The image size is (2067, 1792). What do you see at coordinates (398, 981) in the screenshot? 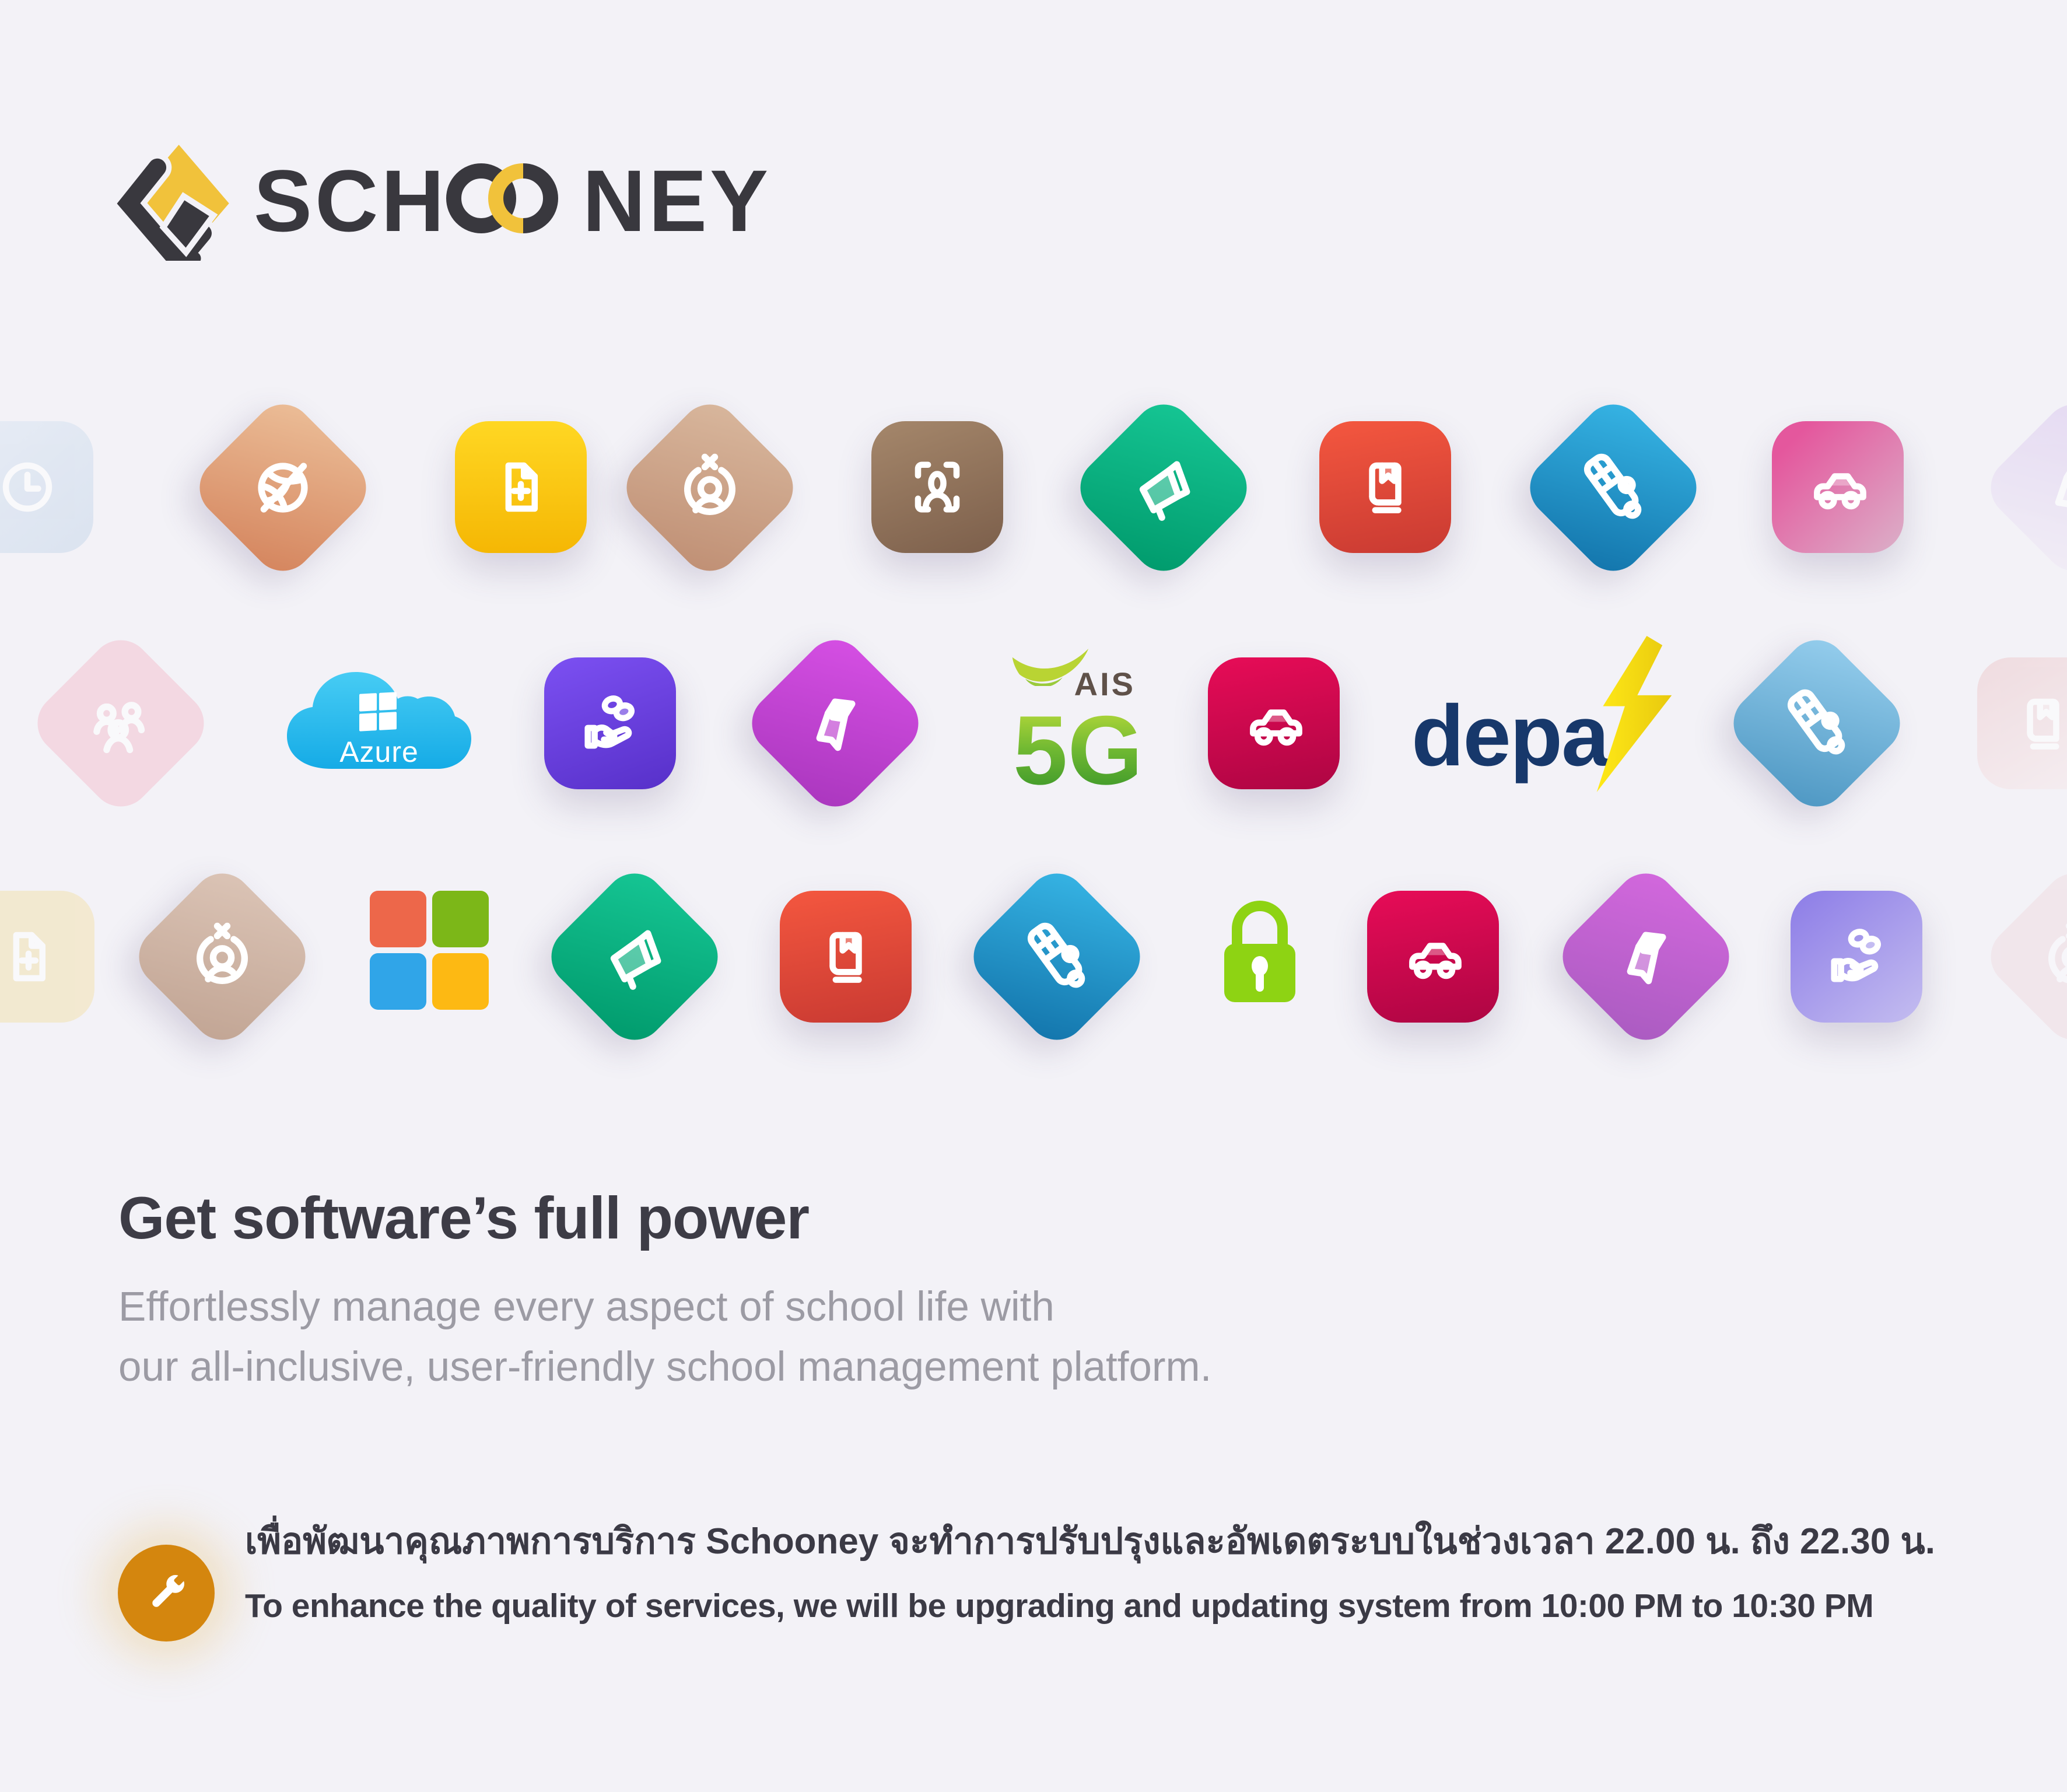
I see `microsoft-blue-square` at bounding box center [398, 981].